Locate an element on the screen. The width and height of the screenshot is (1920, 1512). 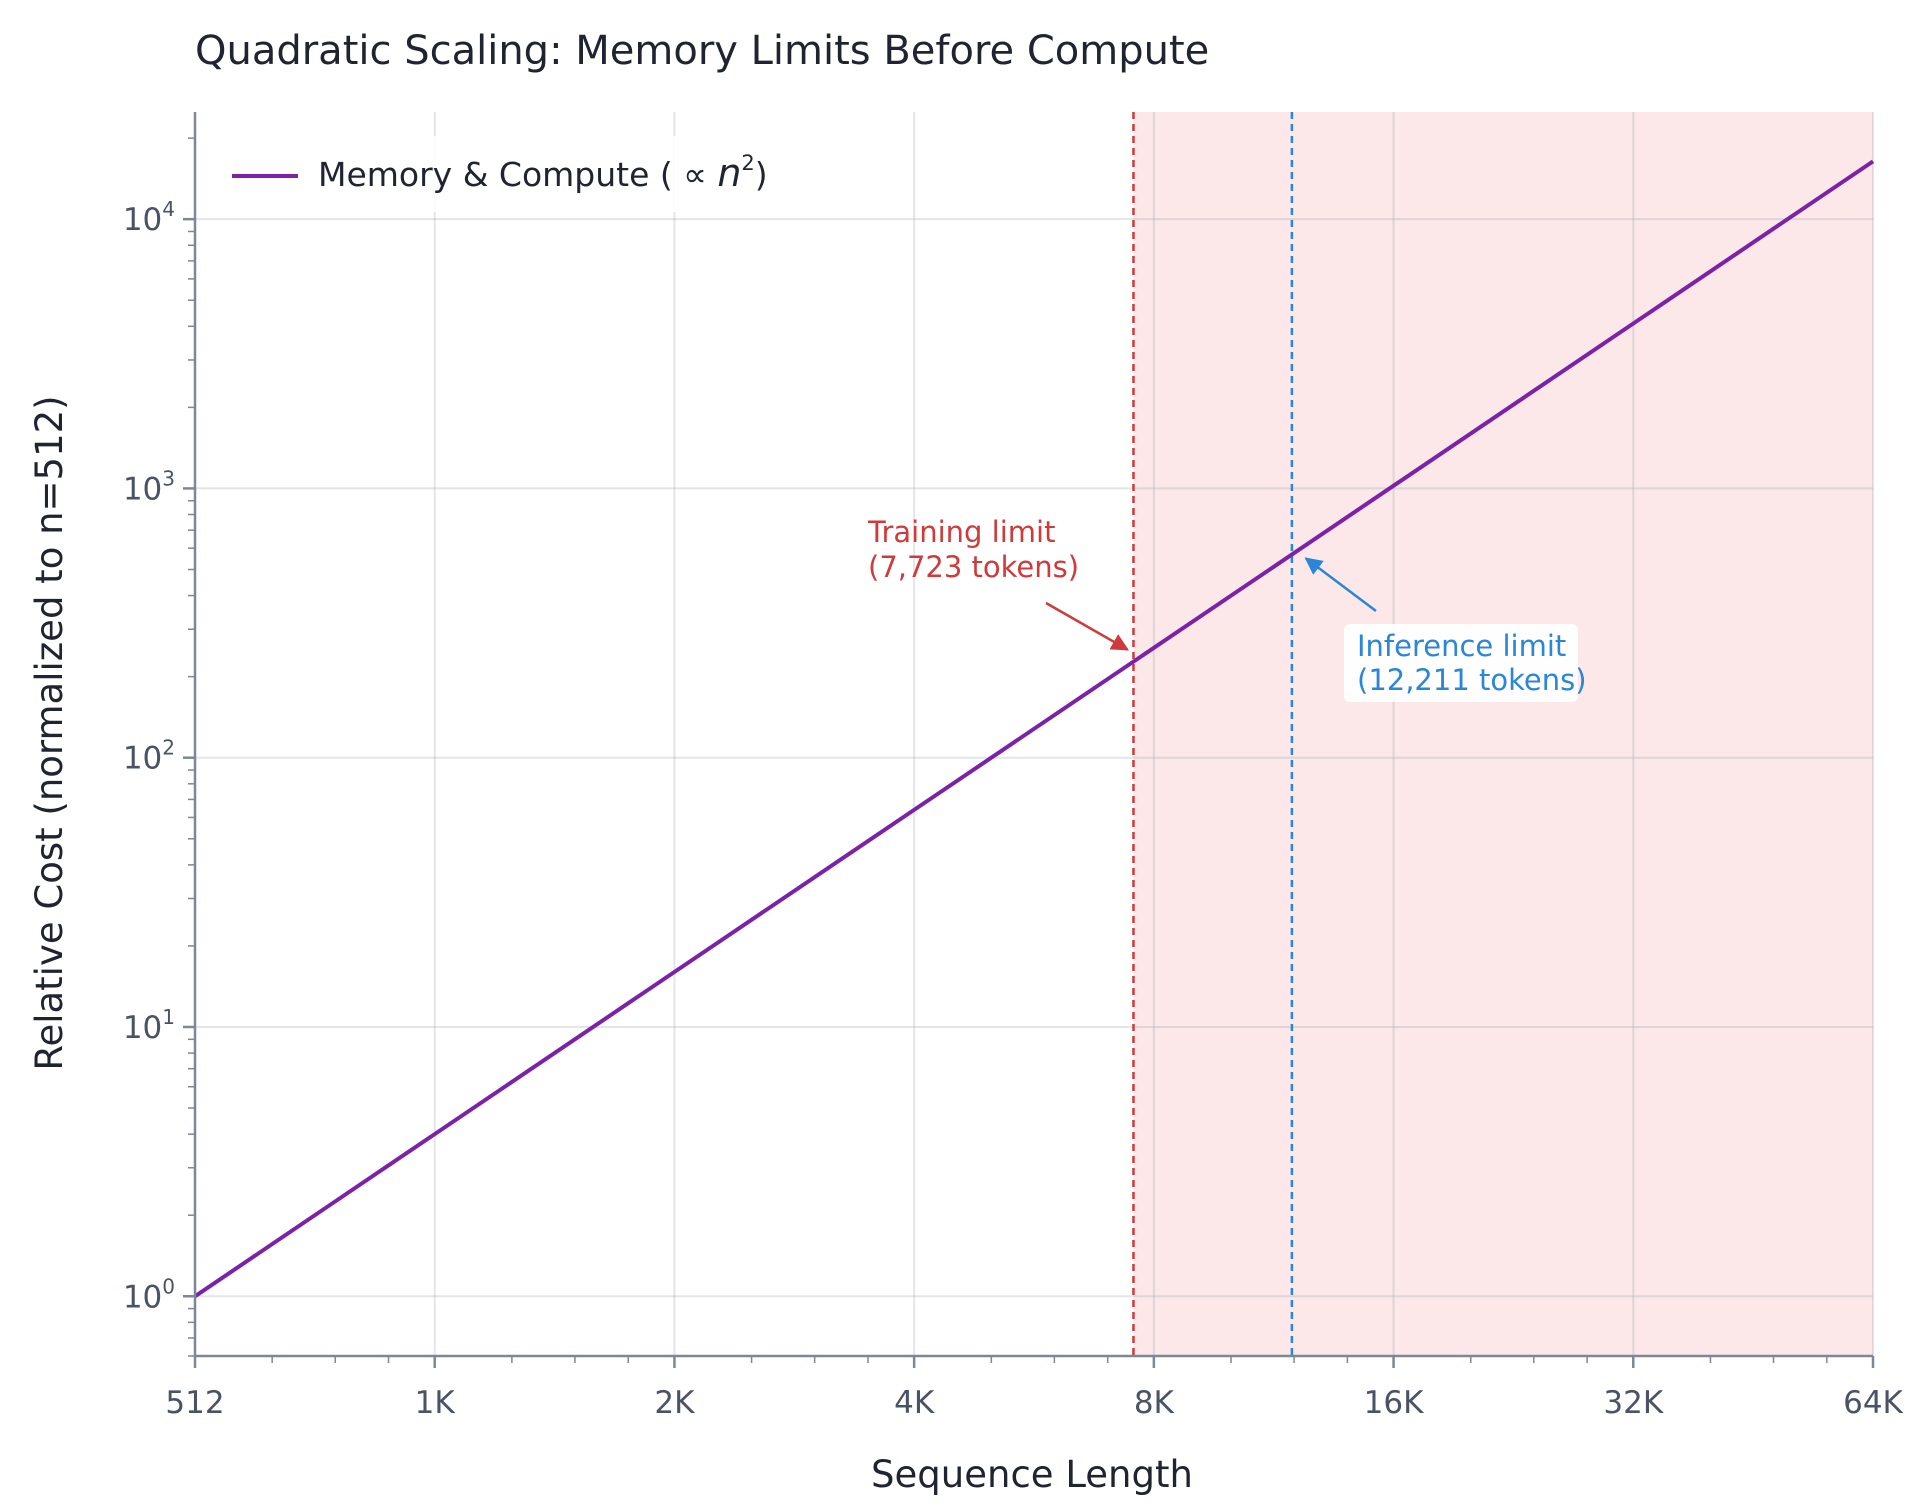
y-tick-label-0: 10⁰ is located at coordinates (149, 1294).